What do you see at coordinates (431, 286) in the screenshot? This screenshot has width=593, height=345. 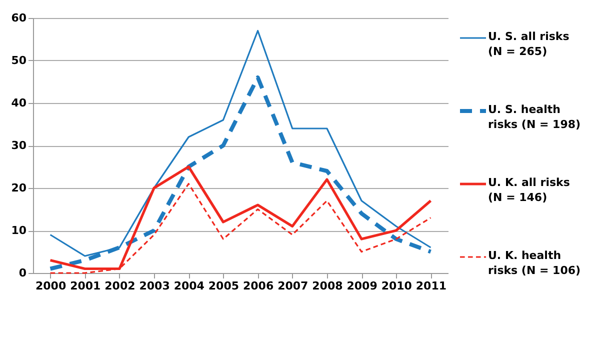 I see `x-tick-label: 2011` at bounding box center [431, 286].